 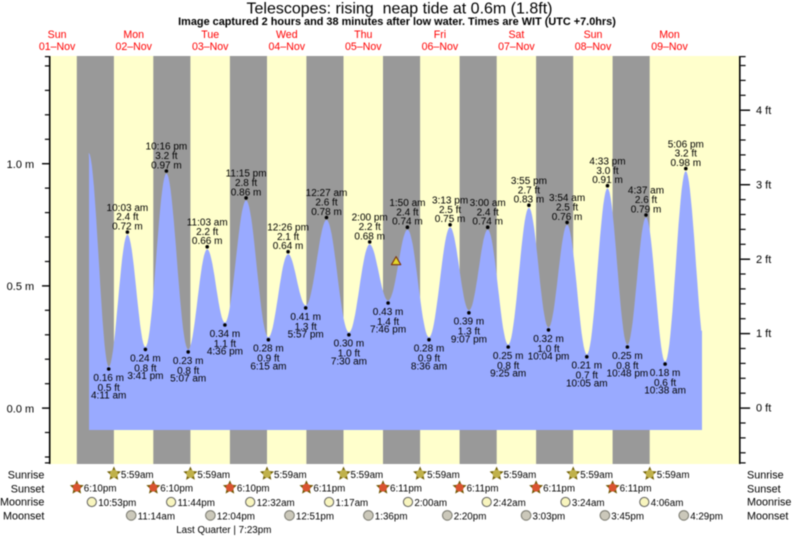 I want to click on svg-text: 11:03 am, so click(x=207, y=223).